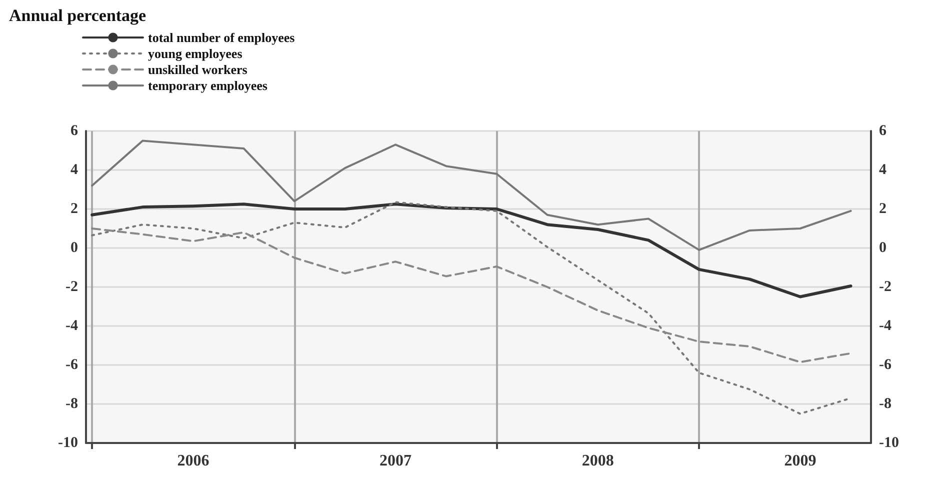 The height and width of the screenshot is (481, 926). I want to click on y-tick-label: 6, so click(74, 131).